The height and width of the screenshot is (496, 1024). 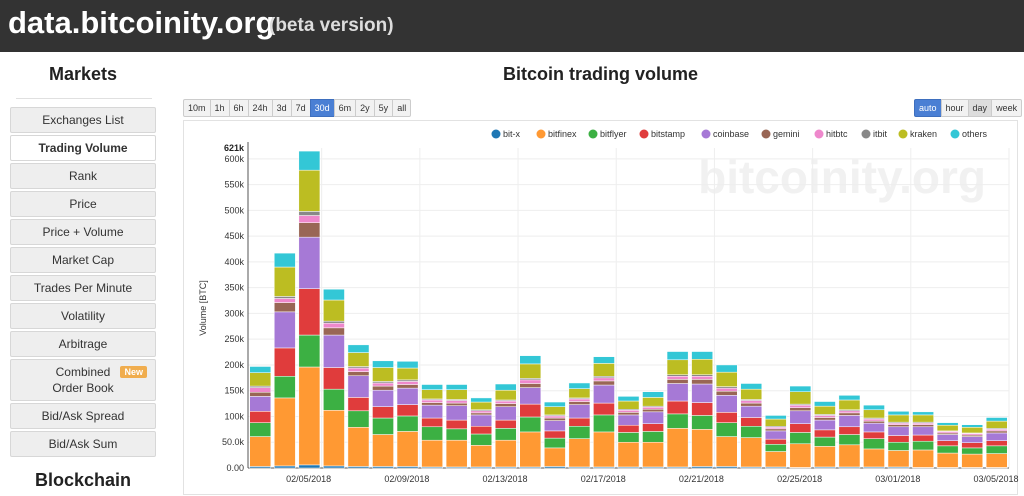 What do you see at coordinates (980, 108) in the screenshot?
I see `resolution-button-day: day` at bounding box center [980, 108].